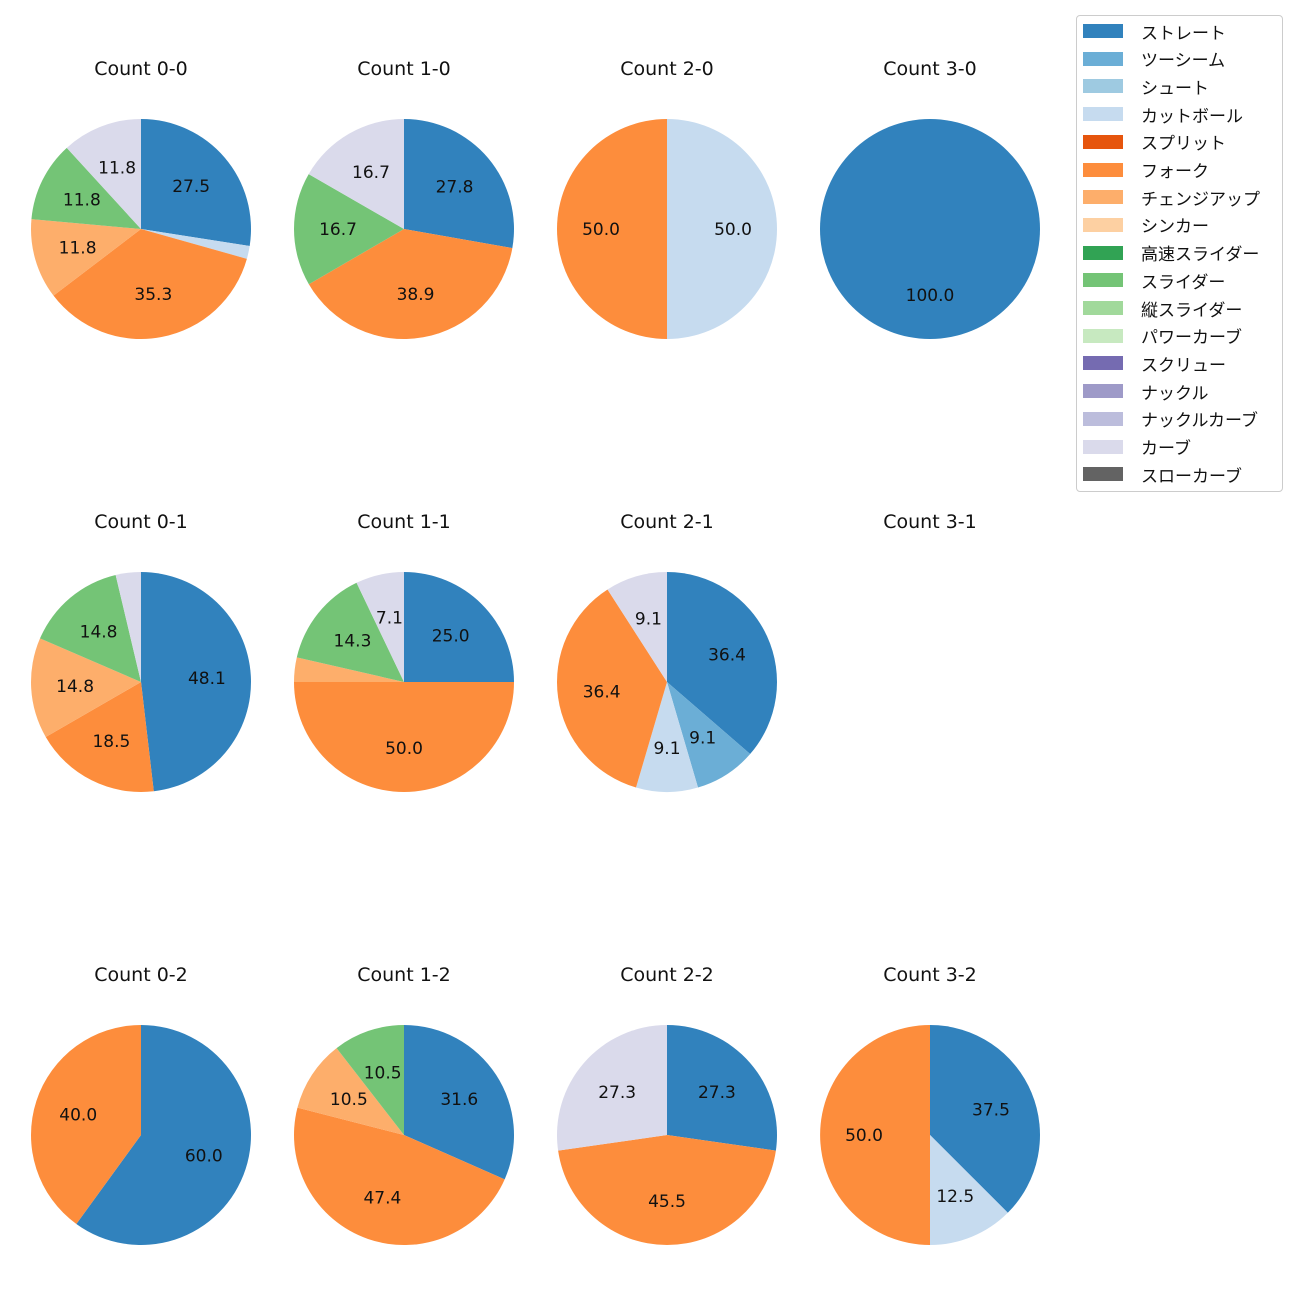  I want to click on slice-label: 31.6, so click(459, 1100).